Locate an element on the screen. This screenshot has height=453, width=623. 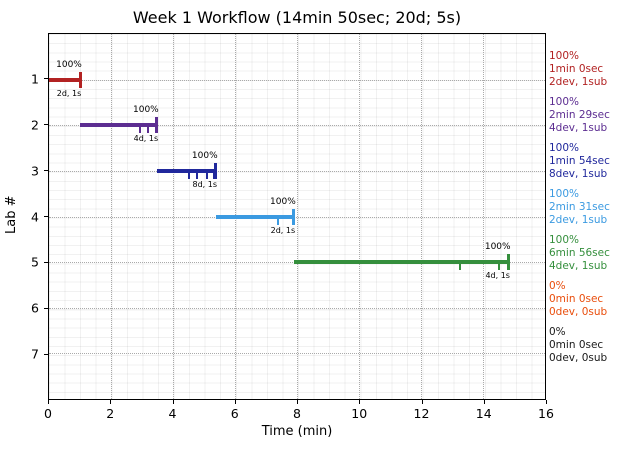
chart-title: Week 1 Workflow (14min 50sec; 20d; 5s) is located at coordinates (297, 17).